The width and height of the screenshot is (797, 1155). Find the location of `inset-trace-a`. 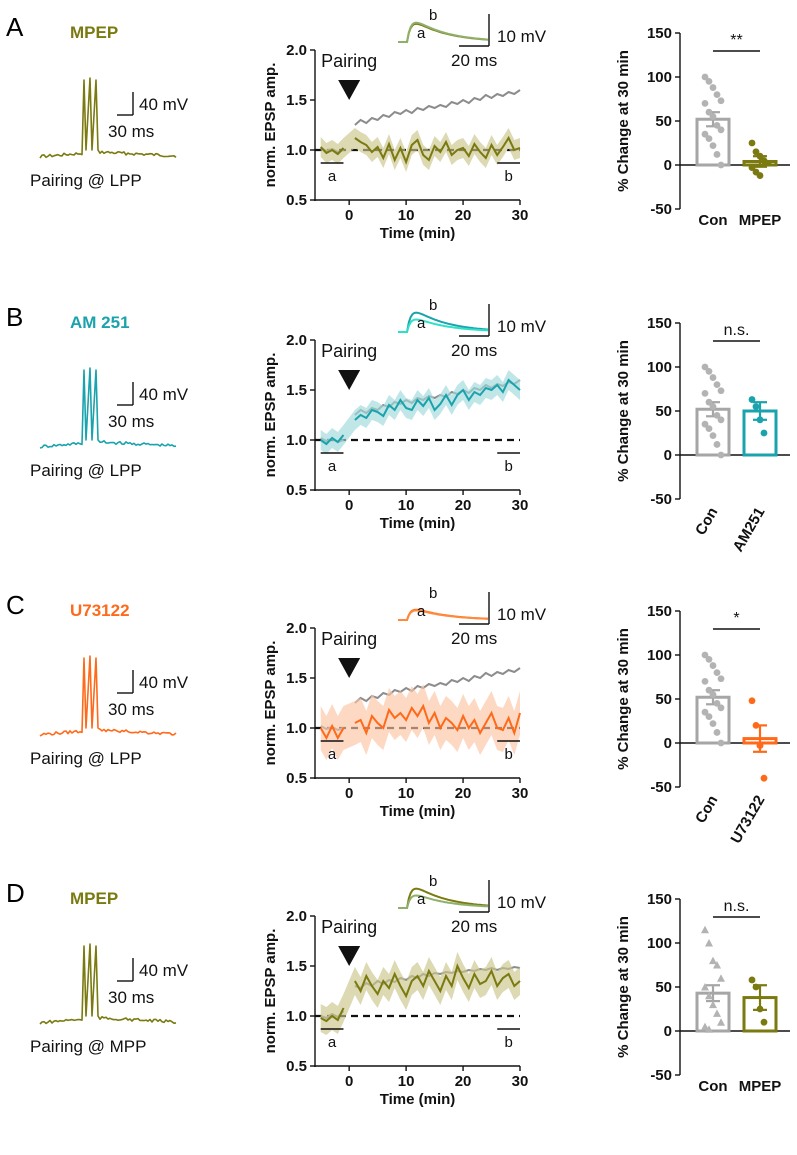

inset-trace-a is located at coordinates (443, 325).